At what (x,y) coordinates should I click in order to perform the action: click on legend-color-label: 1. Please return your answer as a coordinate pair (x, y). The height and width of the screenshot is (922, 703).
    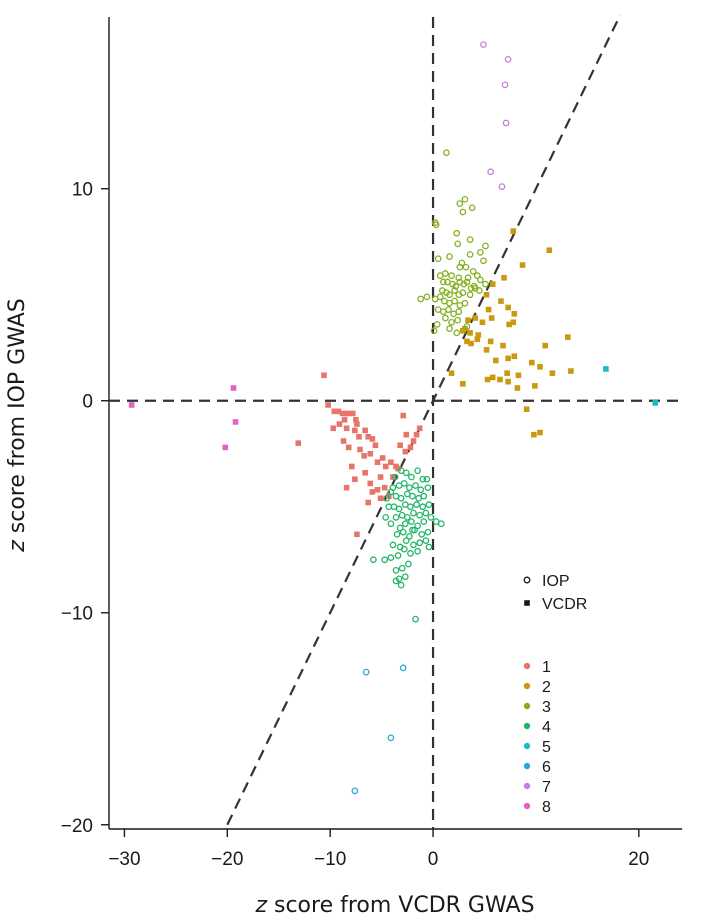
    Looking at the image, I should click on (546, 667).